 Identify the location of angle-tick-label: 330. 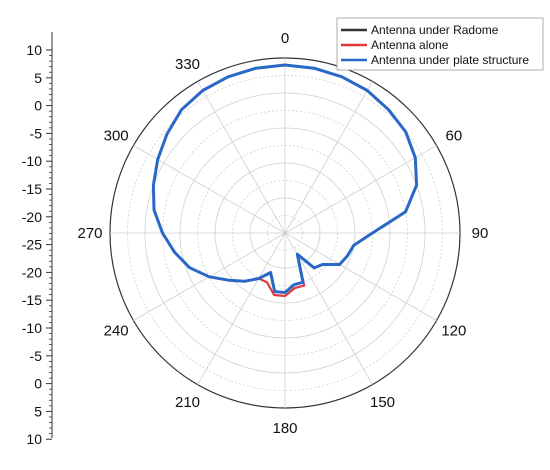
(187, 64).